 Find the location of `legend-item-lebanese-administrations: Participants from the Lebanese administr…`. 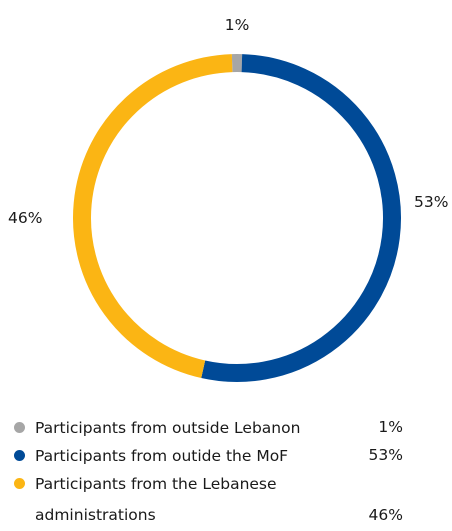

legend-item-lebanese-administrations: Participants from the Lebanese administr… is located at coordinates (224, 499).